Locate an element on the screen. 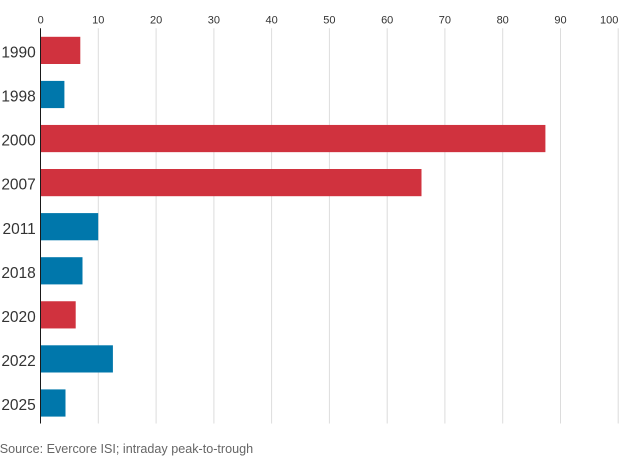  svg-text: 2000 is located at coordinates (18, 141).